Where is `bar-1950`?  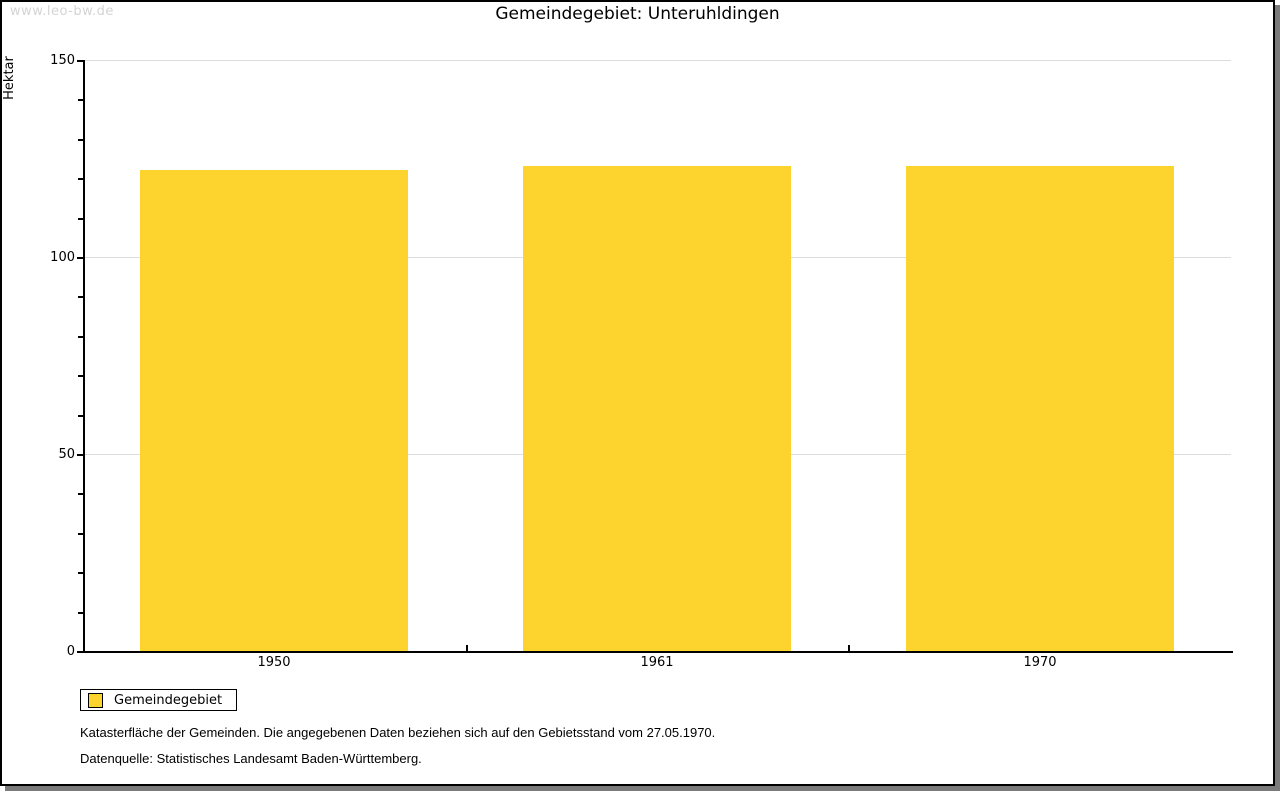
bar-1950 is located at coordinates (274, 410).